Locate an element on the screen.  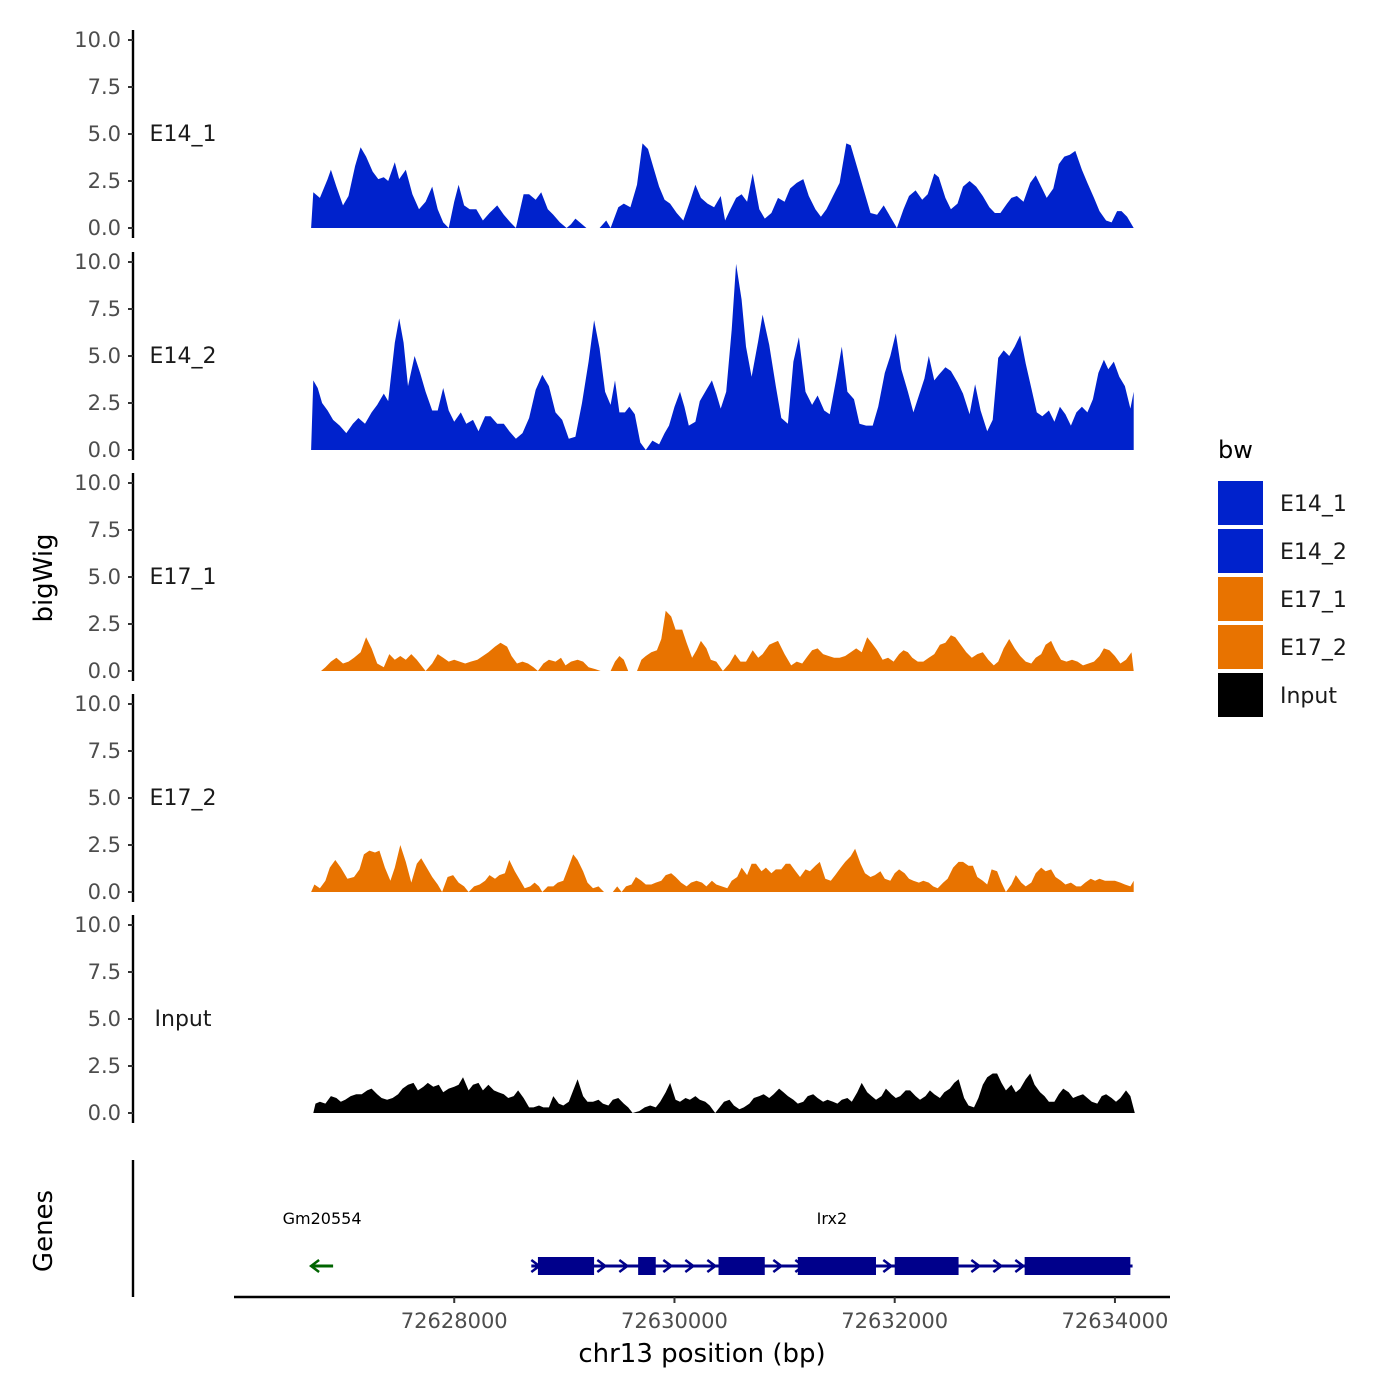
legend-title: bw is located at coordinates (1235, 450).